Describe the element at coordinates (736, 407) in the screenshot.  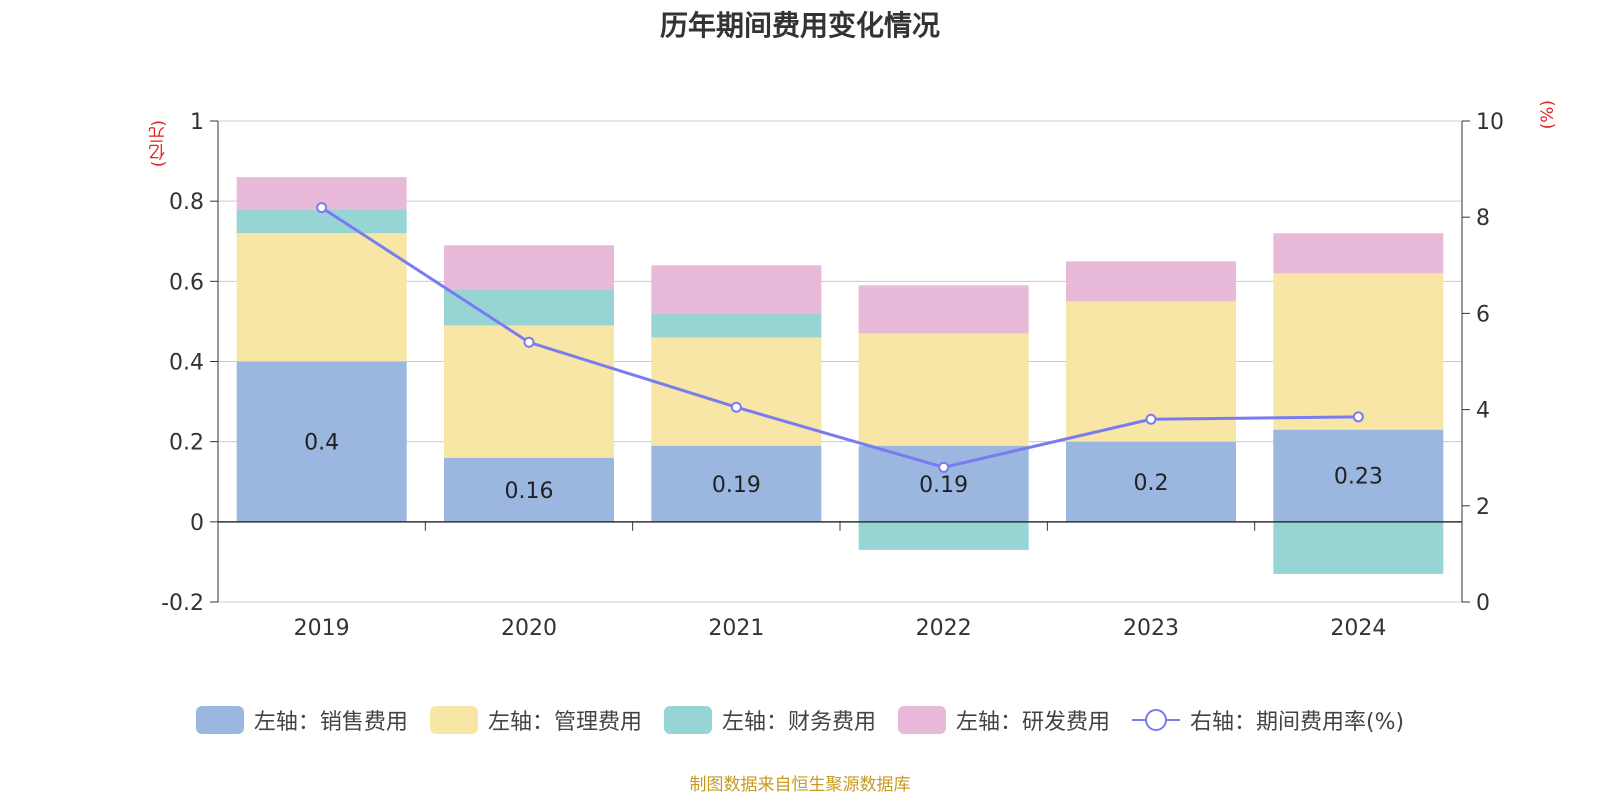
I see `expense-rate-point-2021` at that location.